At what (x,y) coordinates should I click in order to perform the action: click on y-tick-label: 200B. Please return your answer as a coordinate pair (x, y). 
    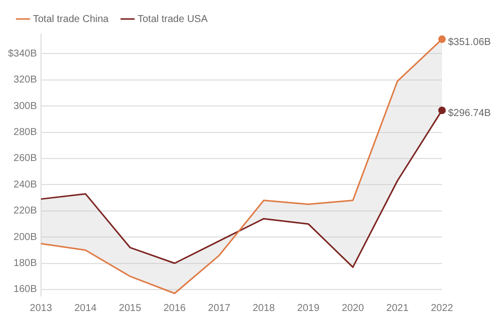
    Looking at the image, I should click on (26, 237).